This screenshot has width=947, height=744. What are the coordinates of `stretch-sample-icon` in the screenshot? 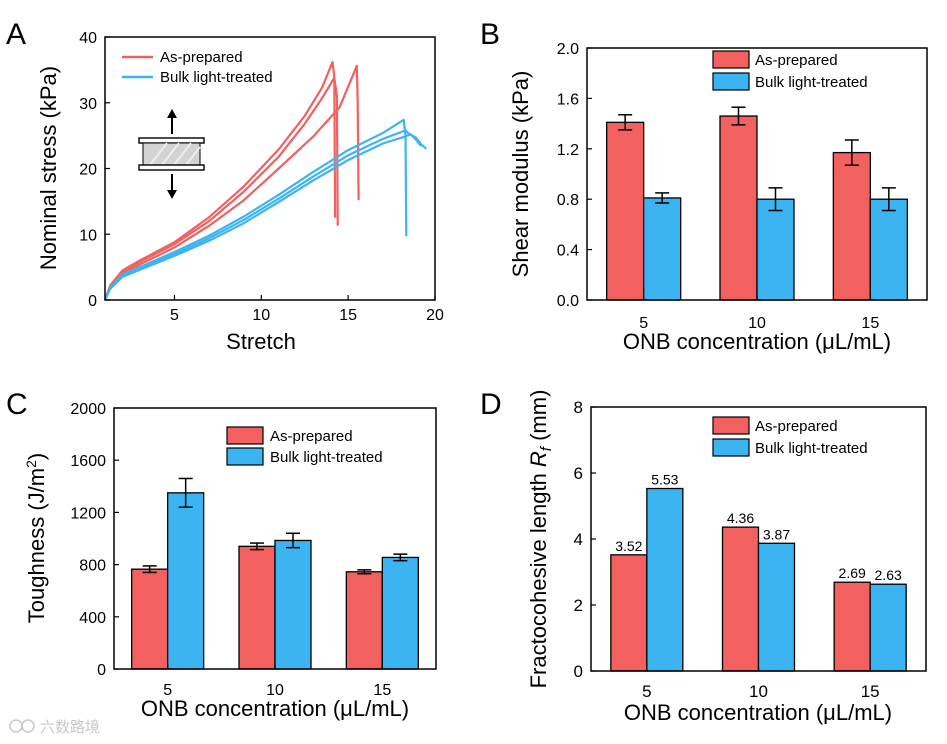 It's located at (171, 154).